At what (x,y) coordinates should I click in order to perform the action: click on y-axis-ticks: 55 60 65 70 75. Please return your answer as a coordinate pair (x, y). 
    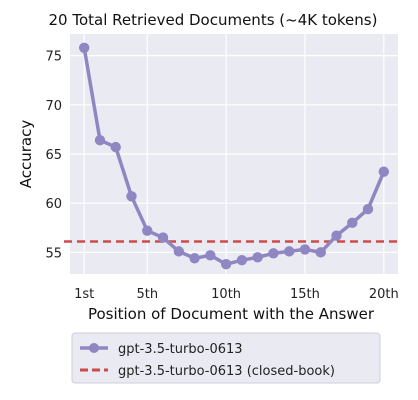
    Looking at the image, I should click on (53, 156).